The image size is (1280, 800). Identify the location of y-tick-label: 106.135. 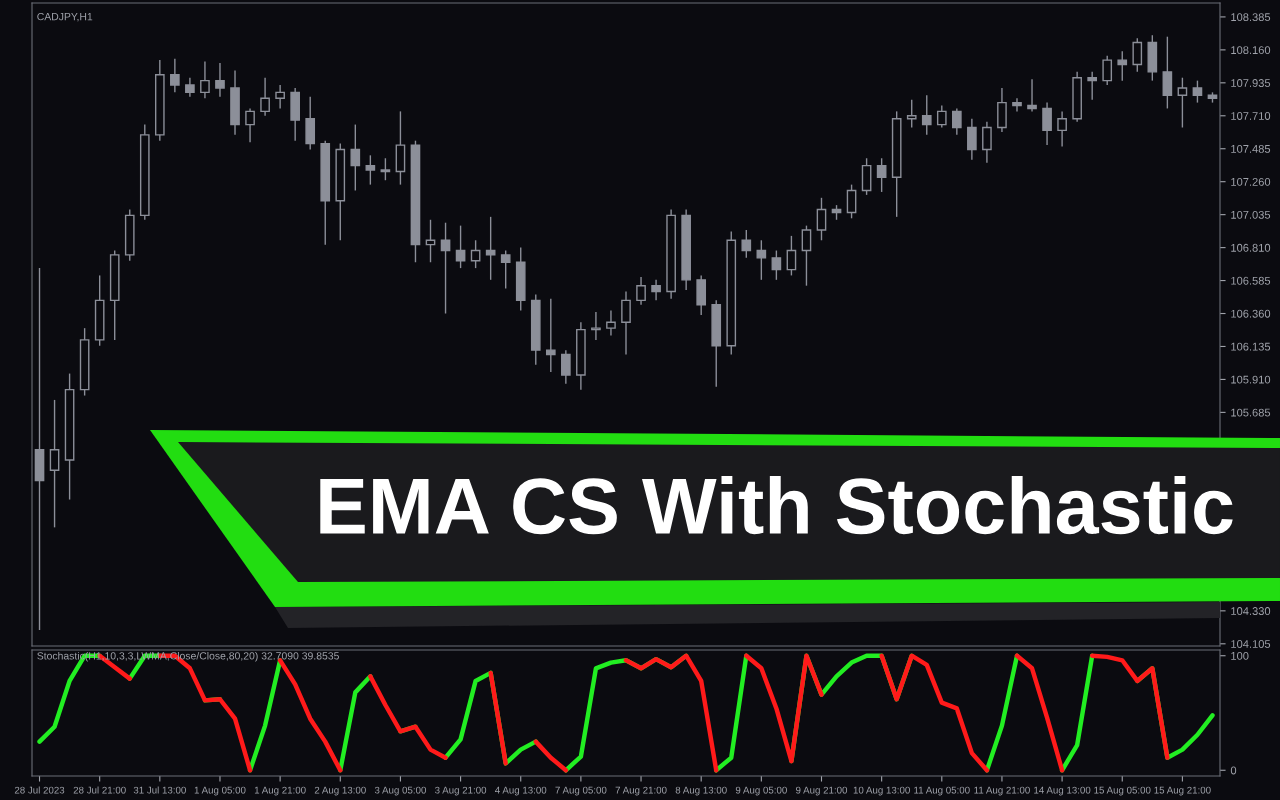
(1251, 346).